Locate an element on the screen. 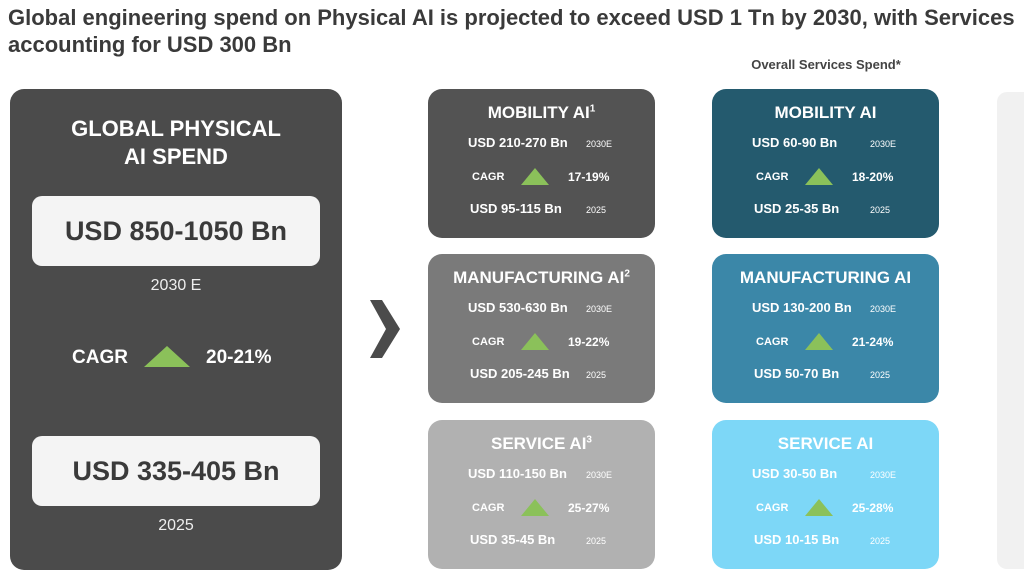 This screenshot has width=1024, height=577. footnote-marker: 1 is located at coordinates (592, 109).